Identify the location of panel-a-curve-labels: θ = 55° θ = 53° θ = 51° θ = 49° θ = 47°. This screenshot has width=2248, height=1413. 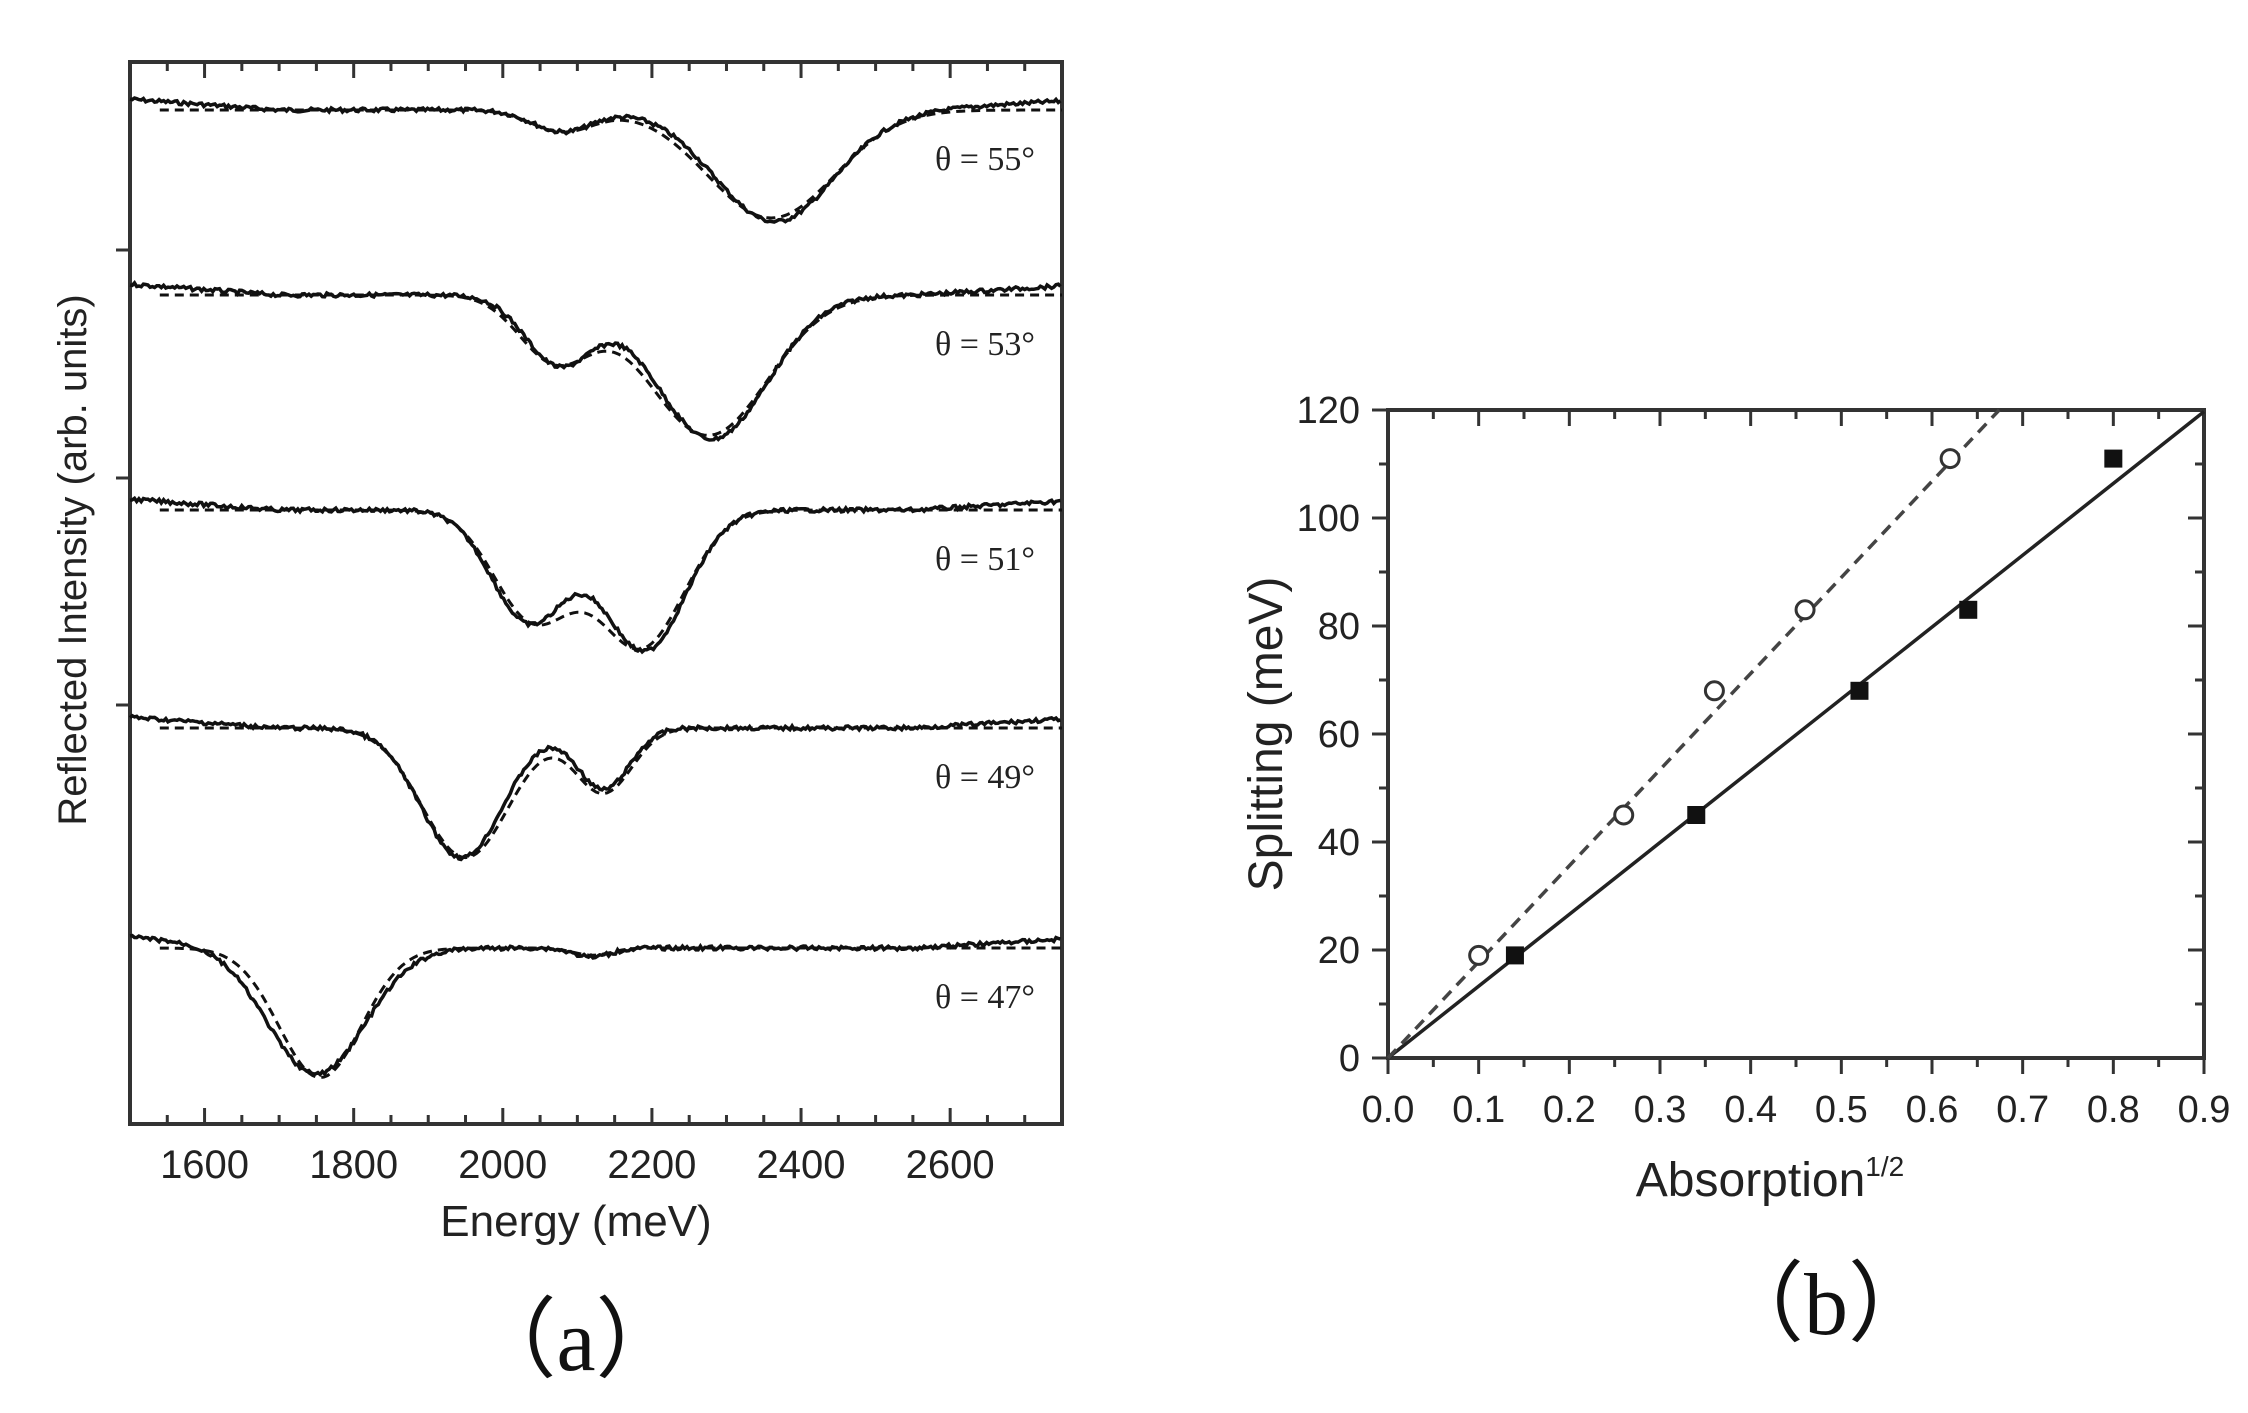
(985, 578).